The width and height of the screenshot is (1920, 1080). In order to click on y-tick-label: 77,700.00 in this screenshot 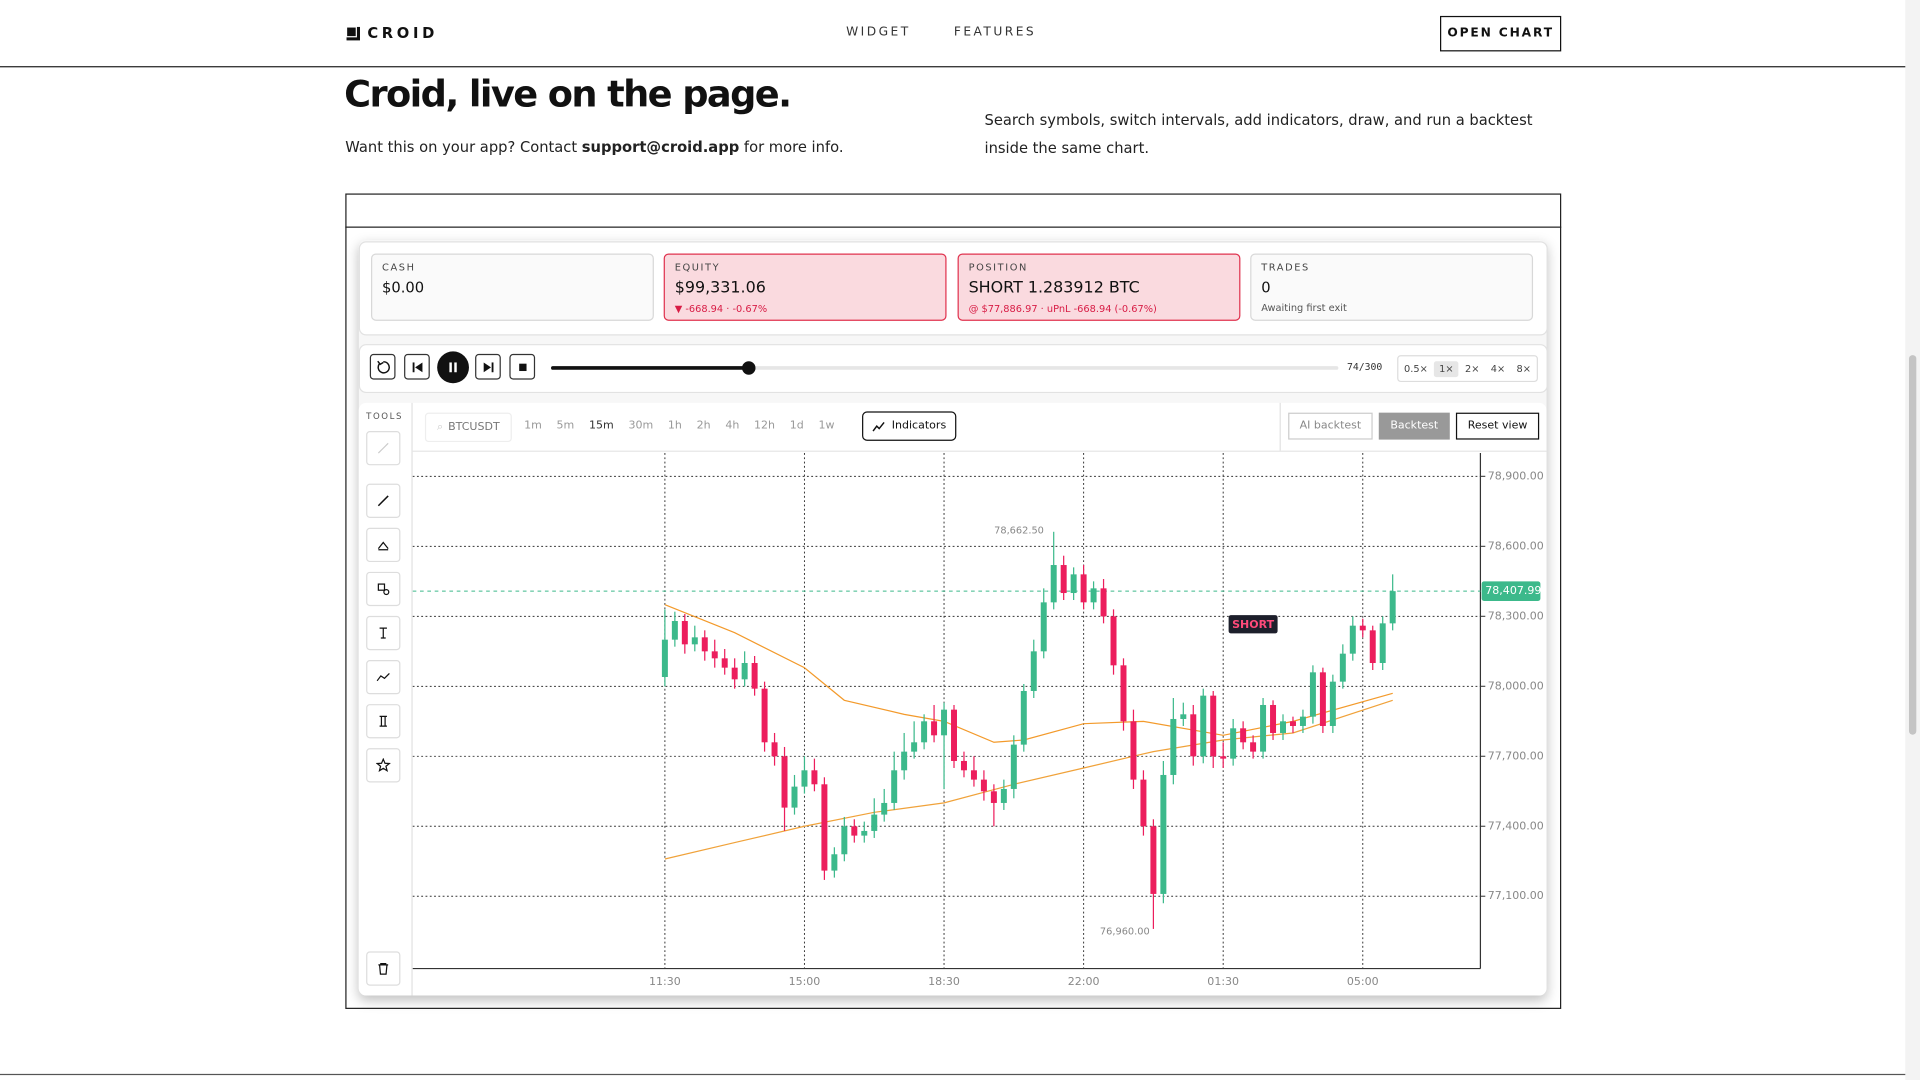, I will do `click(1516, 755)`.